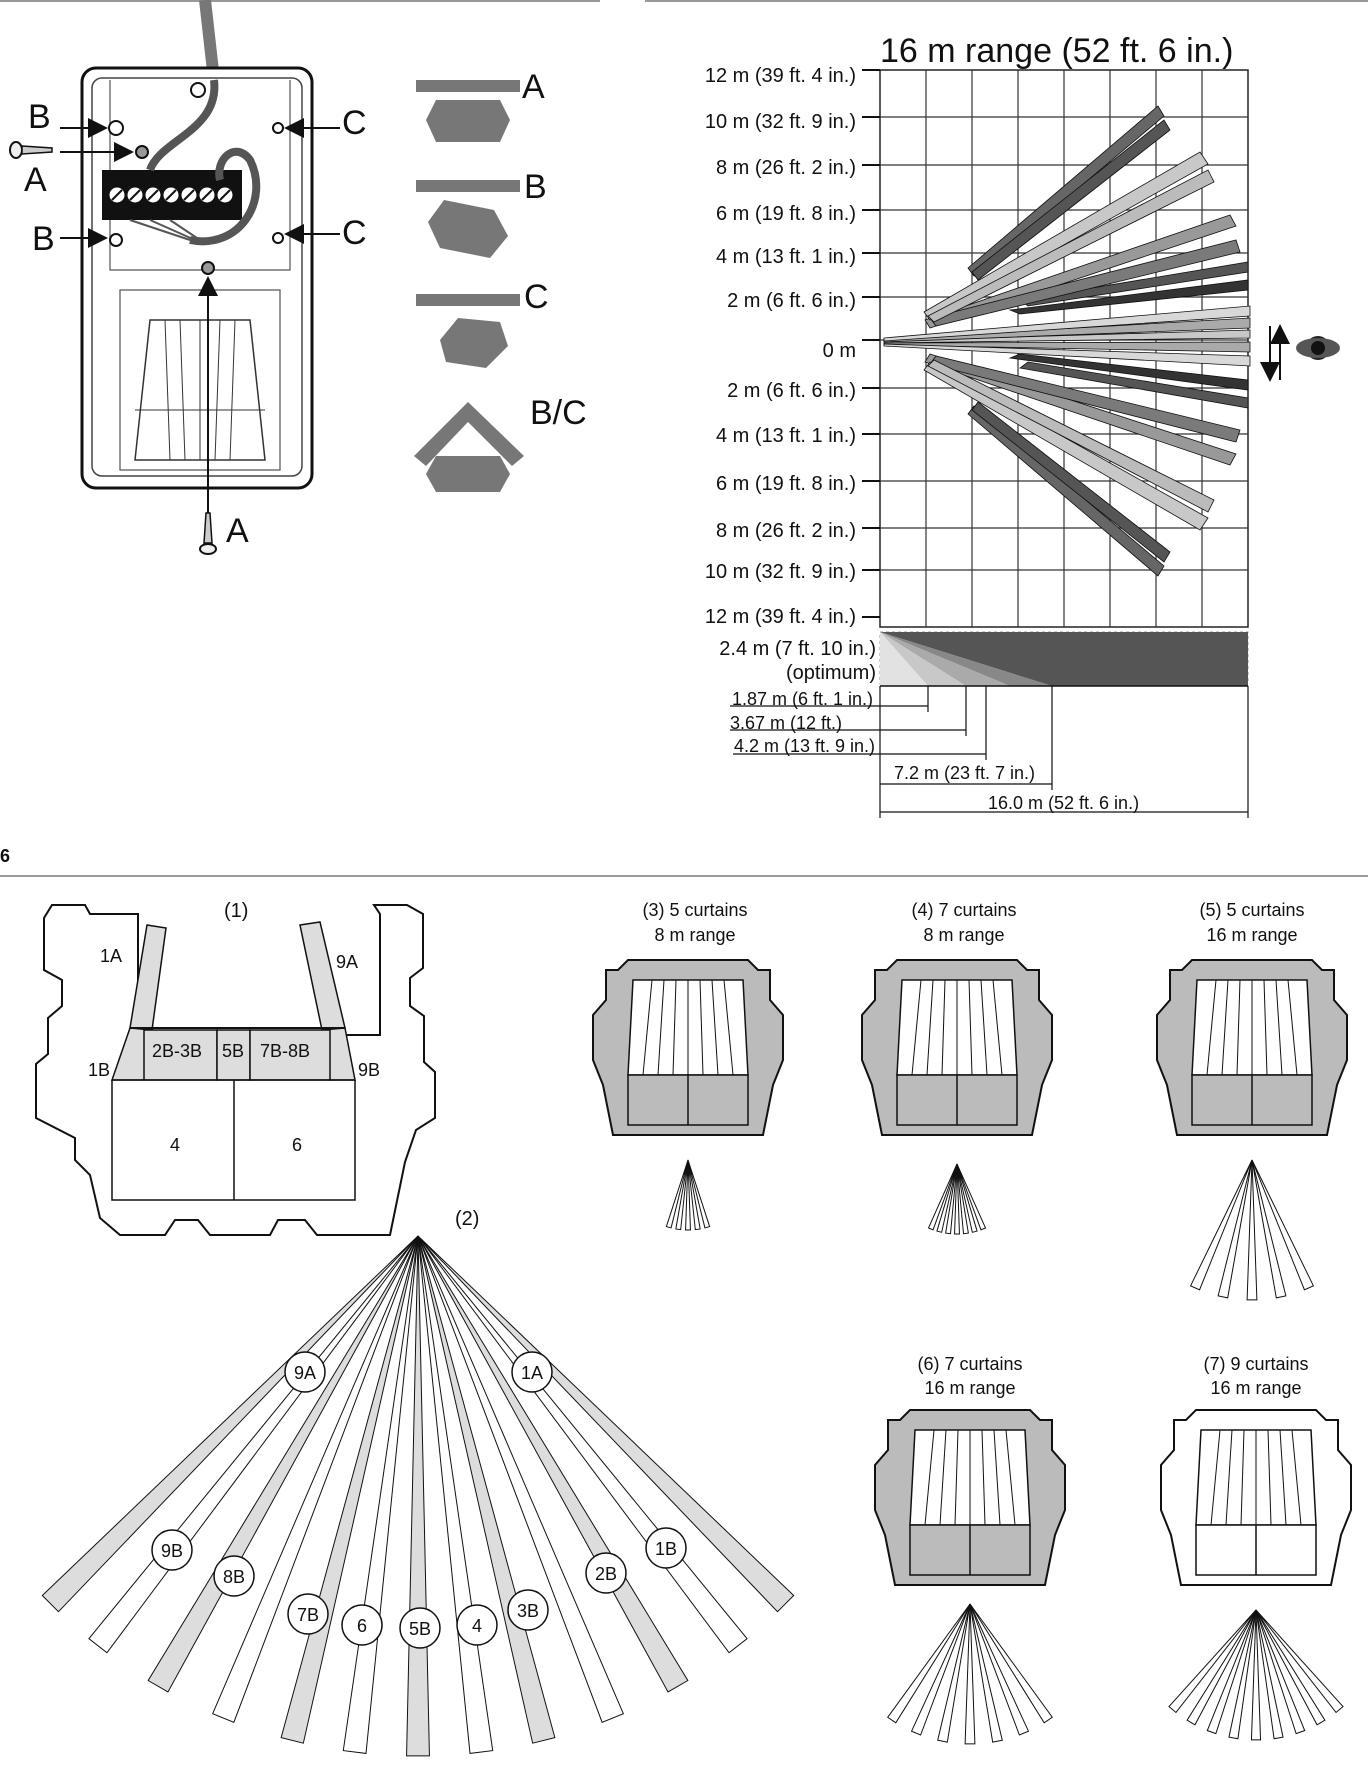 The image size is (1368, 1776). Describe the element at coordinates (963, 910) in the screenshot. I see `config-4-title: (4) 7 curtains` at that location.